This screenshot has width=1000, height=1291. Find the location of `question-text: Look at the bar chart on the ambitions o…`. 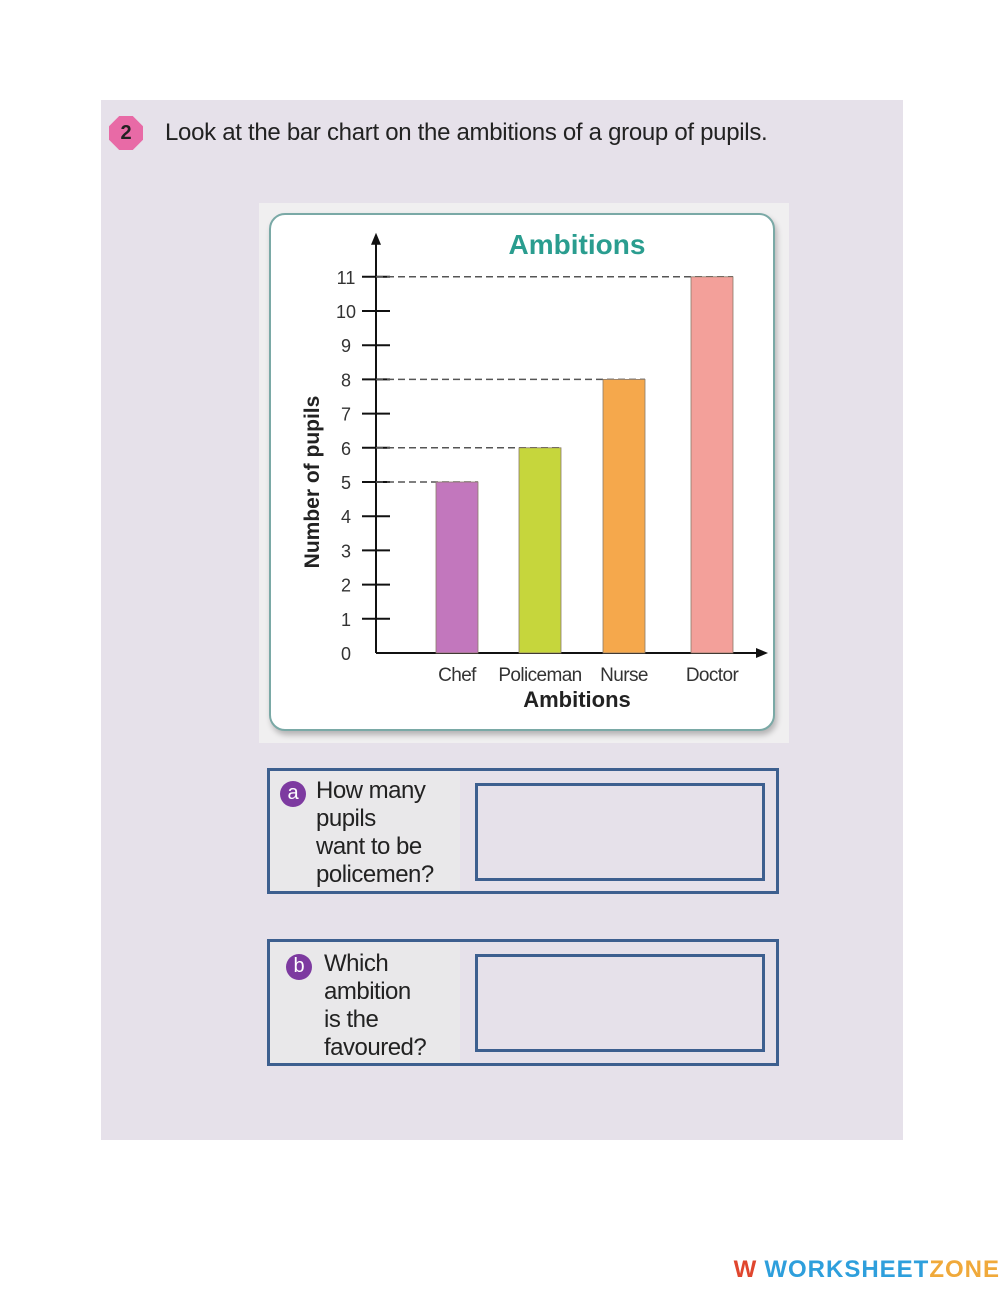

question-text: Look at the bar chart on the ambitions o… is located at coordinates (466, 132).